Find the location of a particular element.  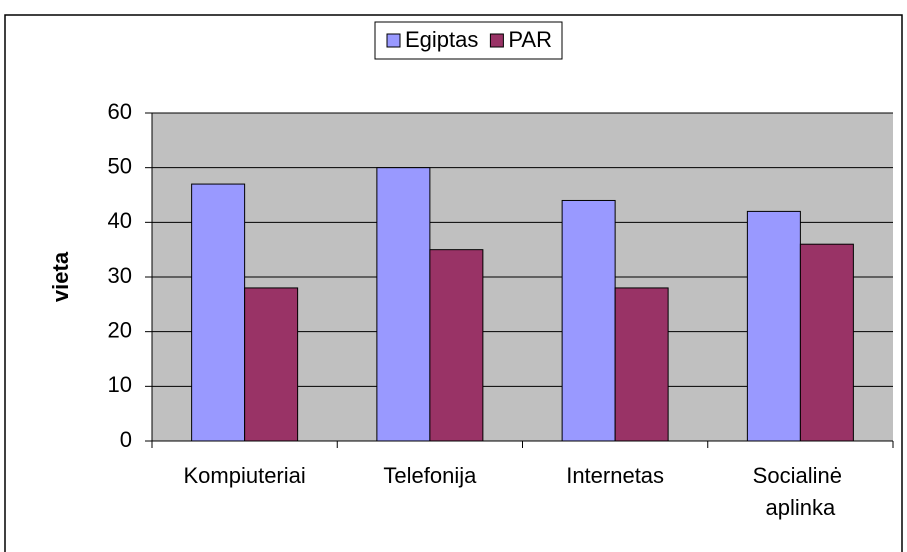

y-axis-label: vieta is located at coordinates (60, 276).